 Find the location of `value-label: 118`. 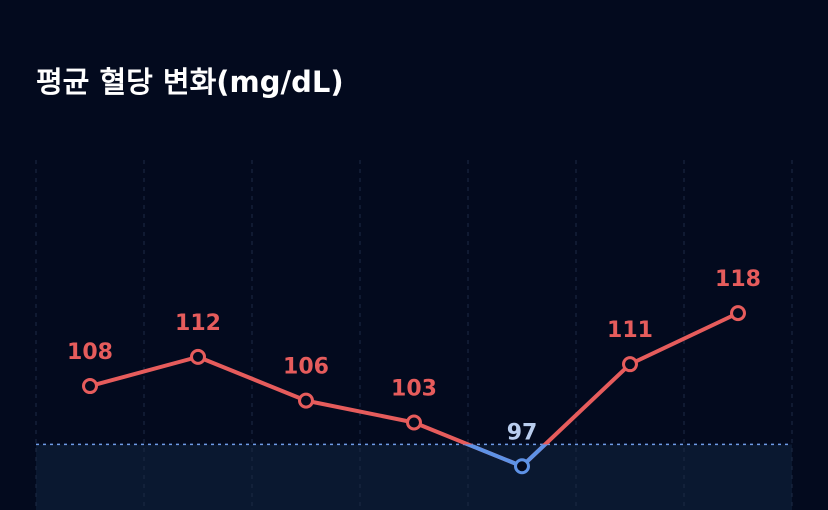

value-label: 118 is located at coordinates (738, 279).